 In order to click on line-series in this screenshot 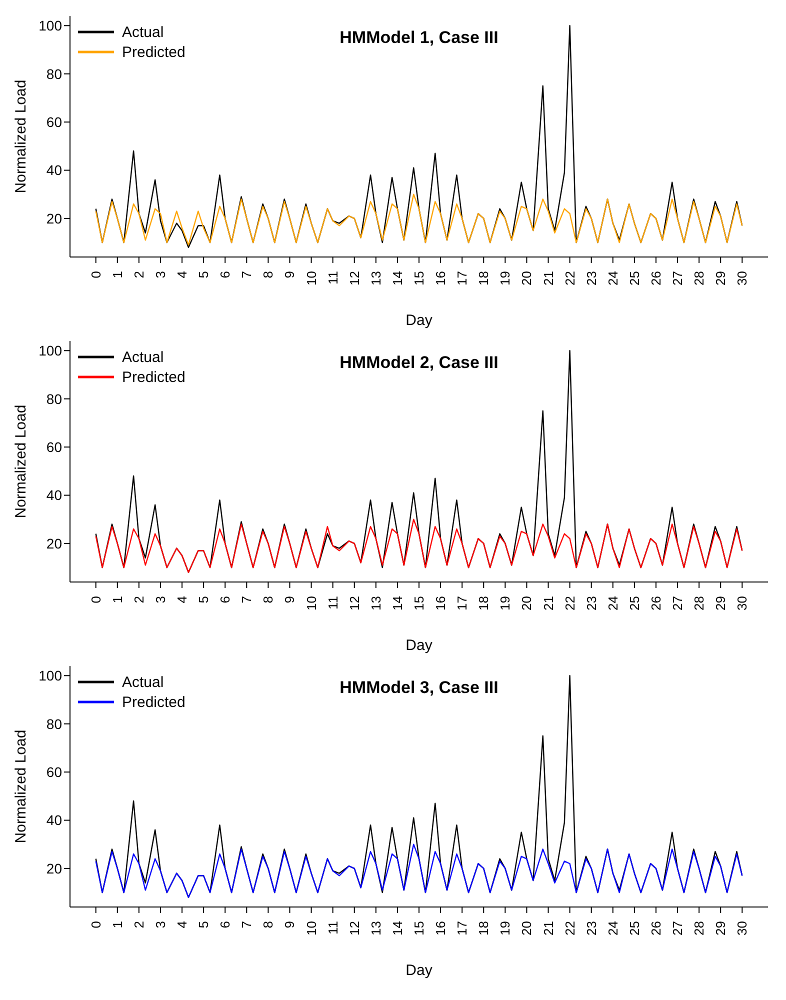, I will do `click(419, 220)`.